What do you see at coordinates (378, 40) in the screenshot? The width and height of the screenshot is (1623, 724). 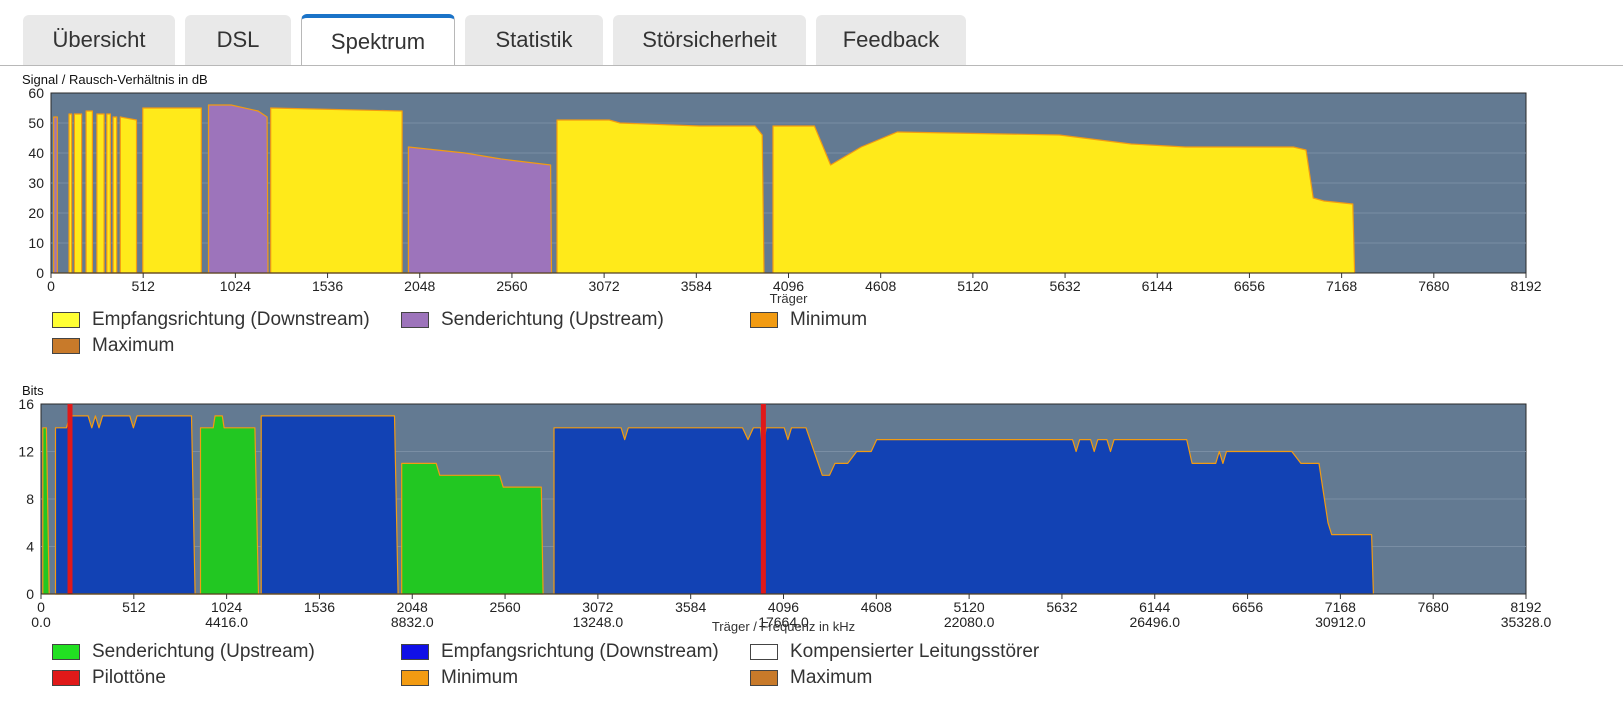 I see `tab-spektrum: Spektrum` at bounding box center [378, 40].